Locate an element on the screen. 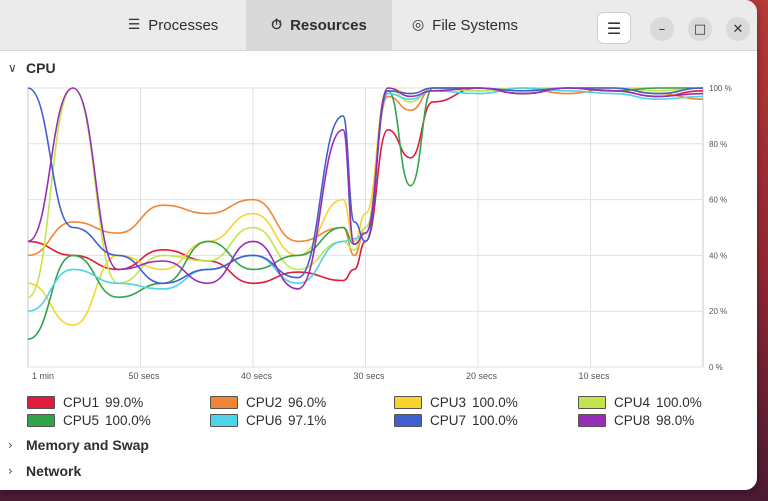 The height and width of the screenshot is (501, 768). tab-resources: ⏱ Resources is located at coordinates (319, 25).